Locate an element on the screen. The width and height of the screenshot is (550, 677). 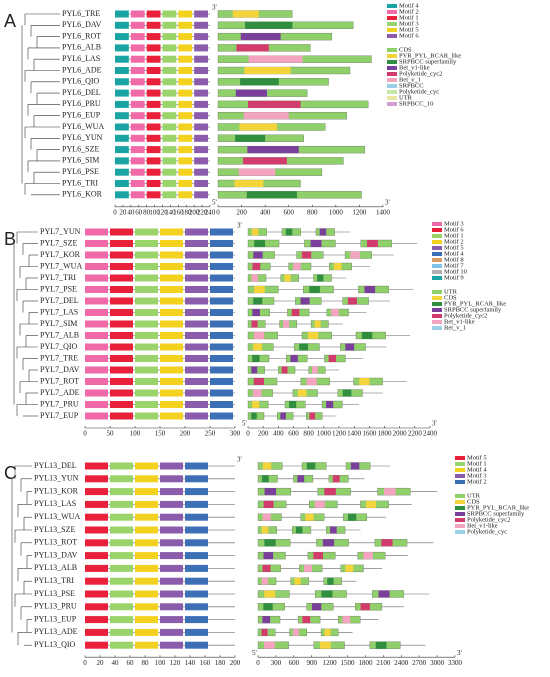
structure-tick-label: 300 is located at coordinates (276, 663).